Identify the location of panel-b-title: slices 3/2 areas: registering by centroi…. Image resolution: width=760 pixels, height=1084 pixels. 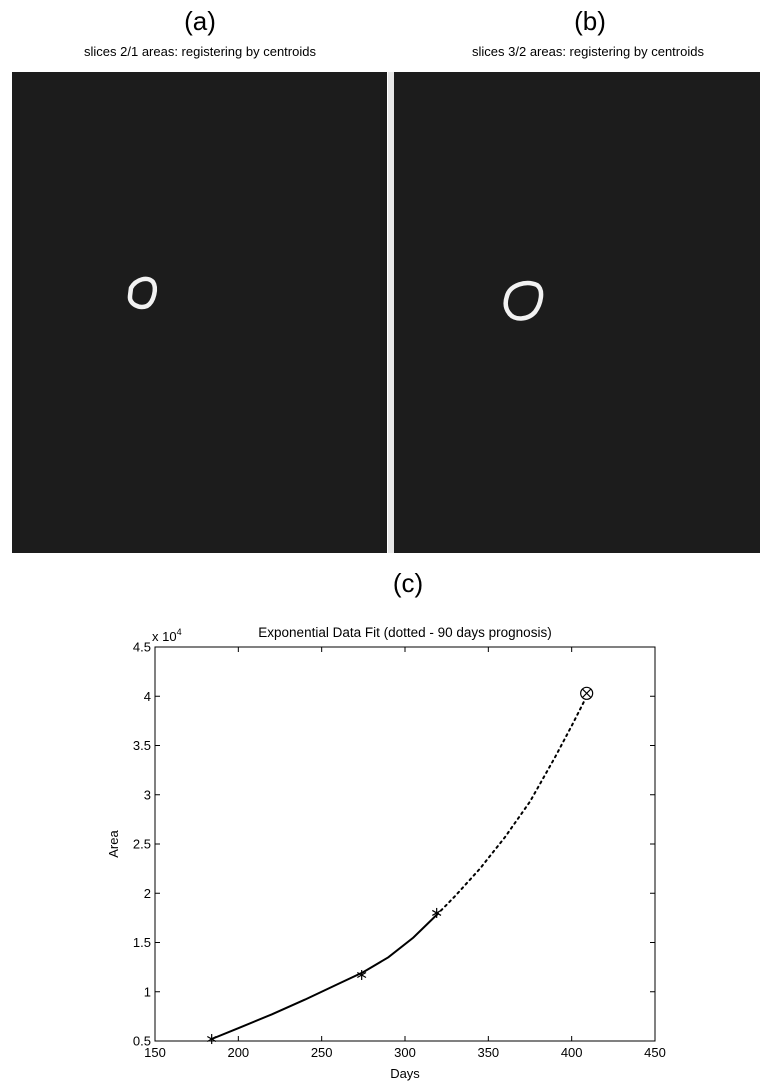
(588, 51).